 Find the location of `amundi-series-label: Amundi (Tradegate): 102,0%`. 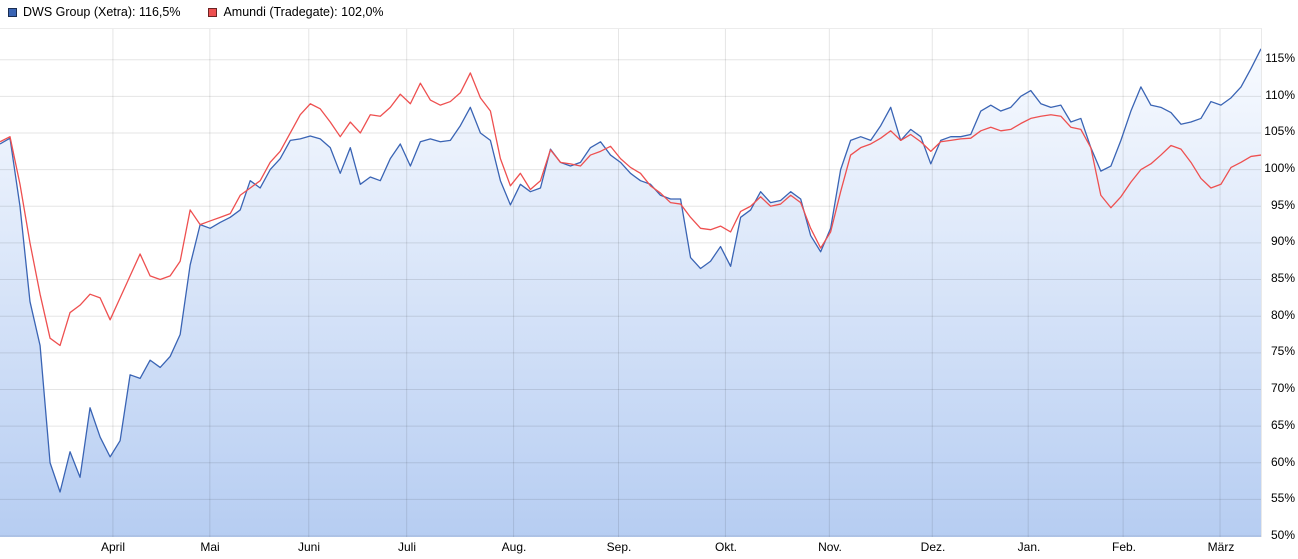

amundi-series-label: Amundi (Tradegate): 102,0% is located at coordinates (303, 12).